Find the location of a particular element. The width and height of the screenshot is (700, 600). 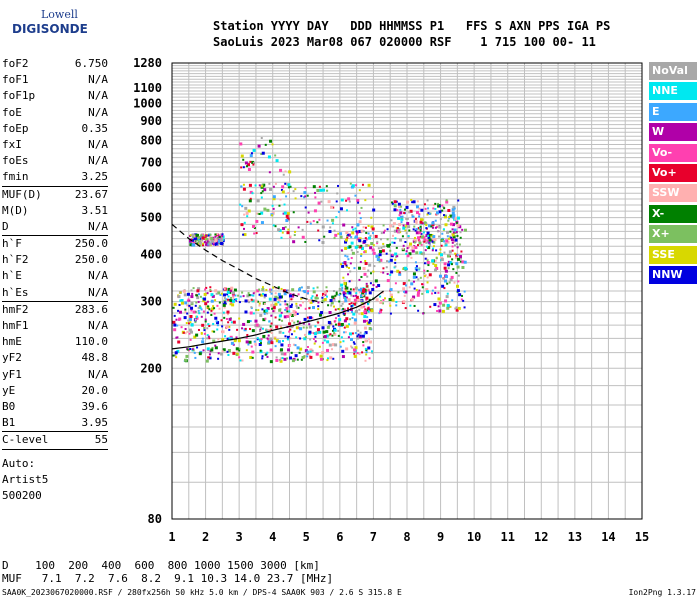

param-name: B1 is located at coordinates (9, 423).